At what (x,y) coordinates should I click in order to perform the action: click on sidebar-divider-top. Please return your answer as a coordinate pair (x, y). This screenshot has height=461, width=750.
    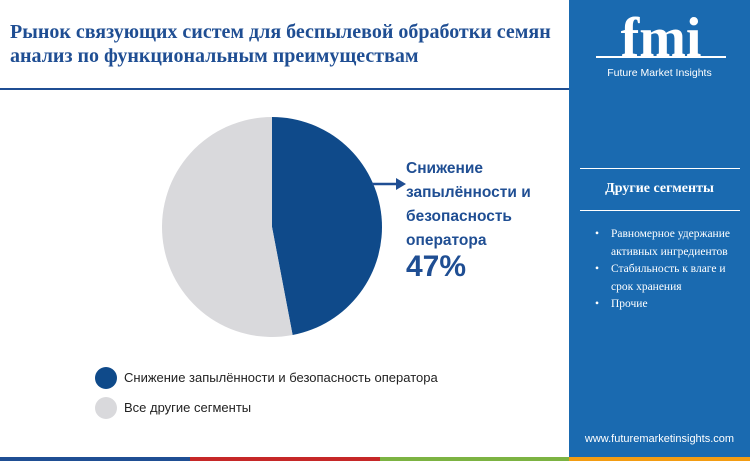
    Looking at the image, I should click on (660, 168).